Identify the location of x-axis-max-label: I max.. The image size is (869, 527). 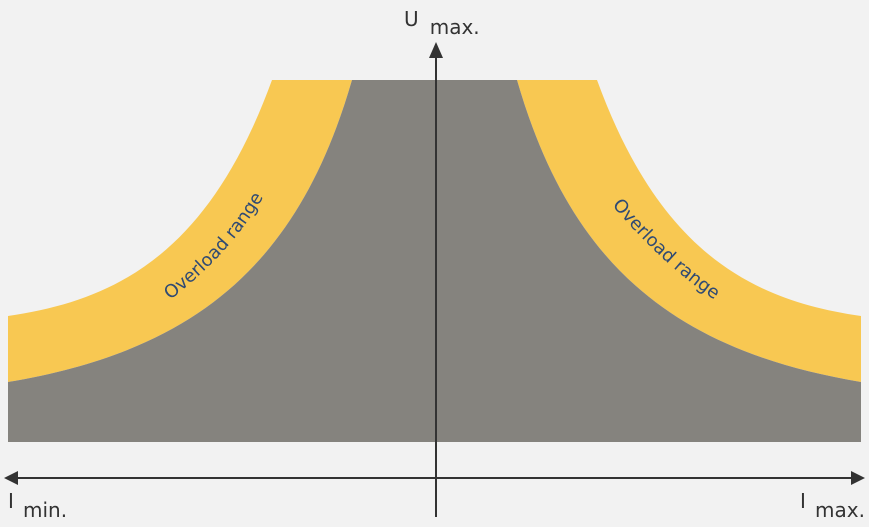
(832, 505).